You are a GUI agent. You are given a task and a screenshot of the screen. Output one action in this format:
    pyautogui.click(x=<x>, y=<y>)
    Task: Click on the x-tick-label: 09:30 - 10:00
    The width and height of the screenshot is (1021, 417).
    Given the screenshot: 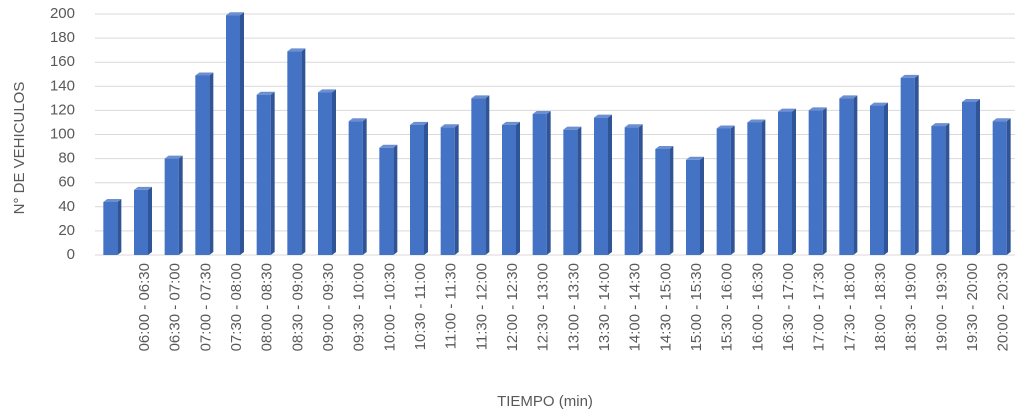 What is the action you would take?
    pyautogui.click(x=359, y=307)
    